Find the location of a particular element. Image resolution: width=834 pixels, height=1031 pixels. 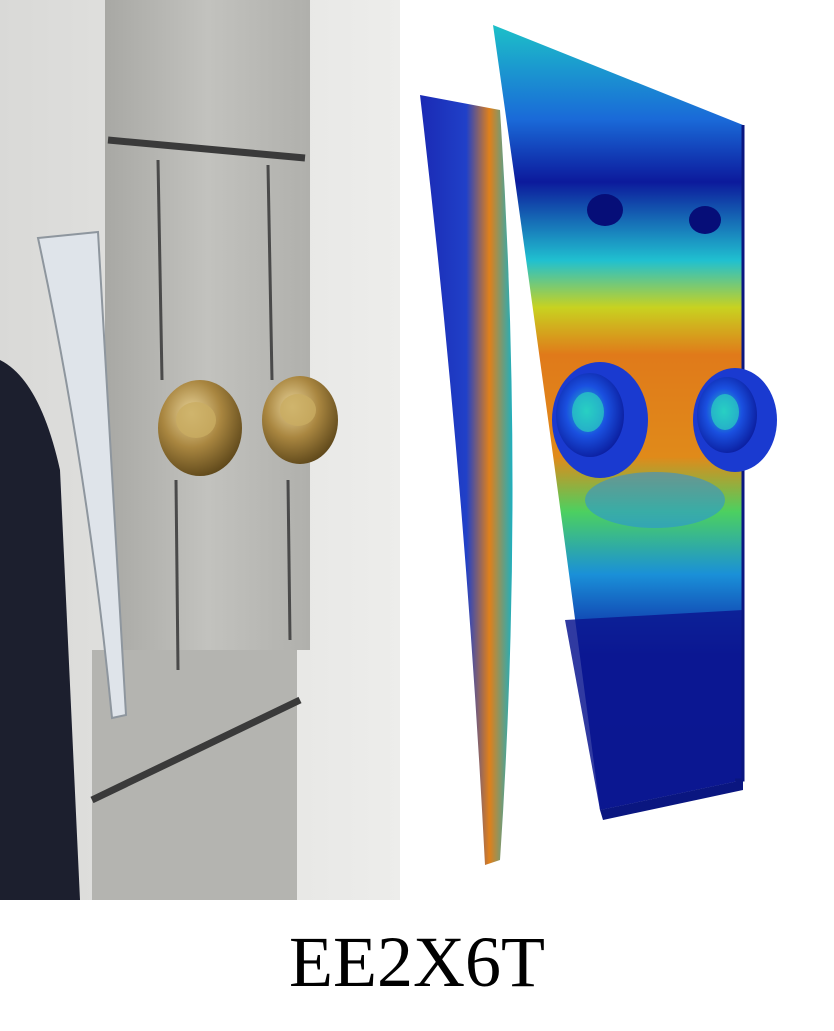

fe-bolt-left is located at coordinates (600, 420).